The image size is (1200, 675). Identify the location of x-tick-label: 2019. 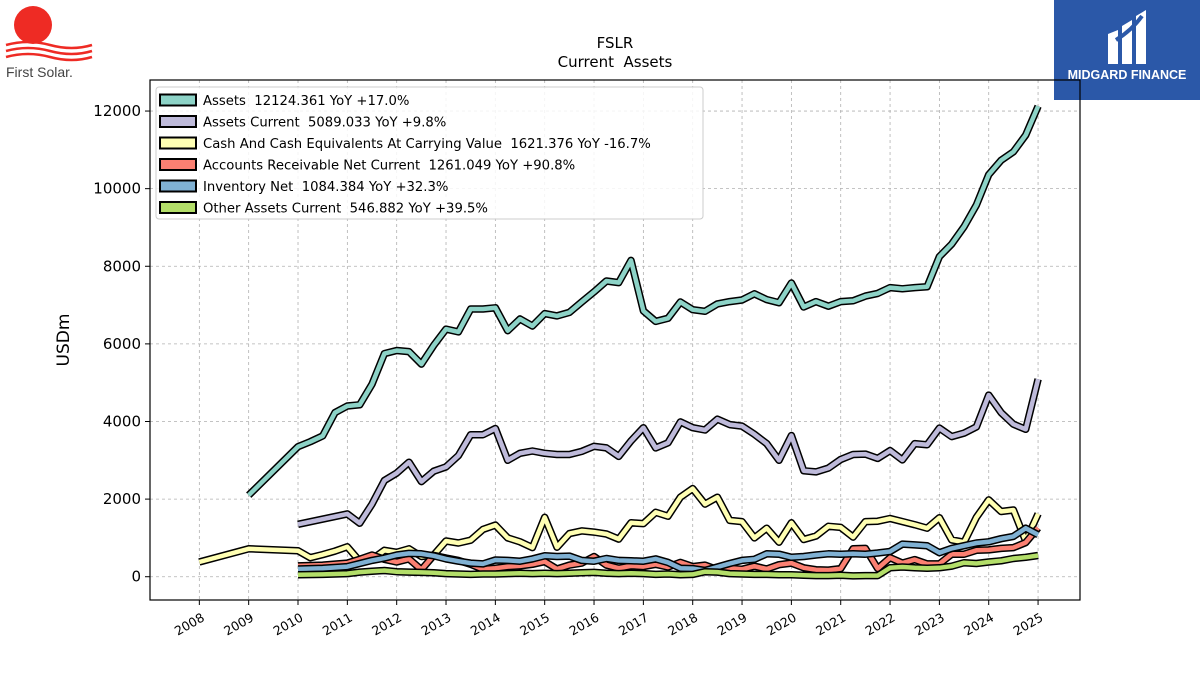
(731, 624).